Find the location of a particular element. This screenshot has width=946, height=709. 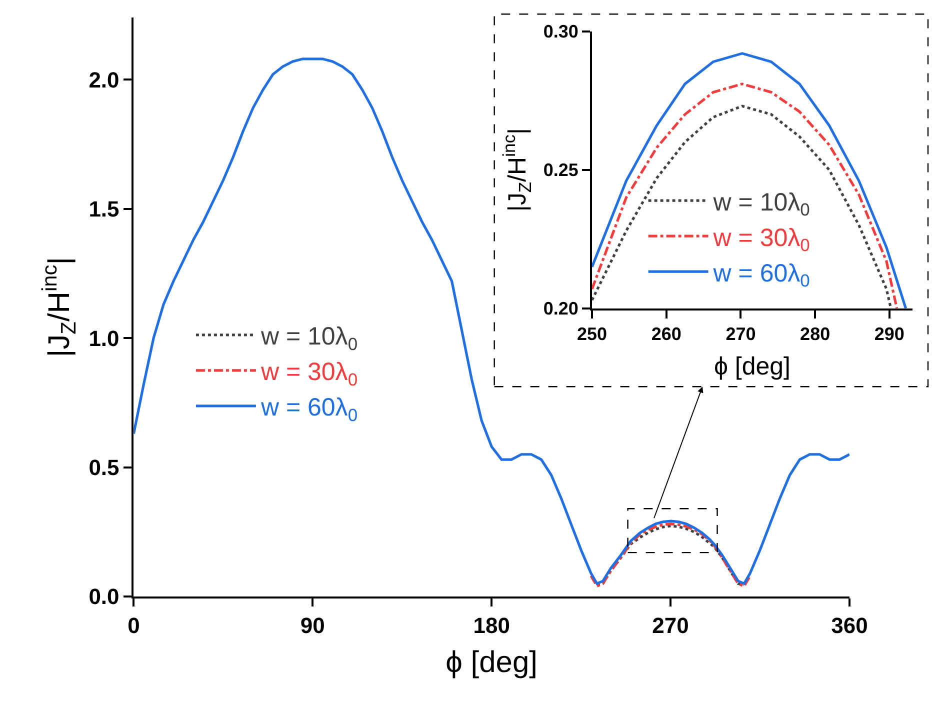

x-tick-label: 0 is located at coordinates (134, 625).